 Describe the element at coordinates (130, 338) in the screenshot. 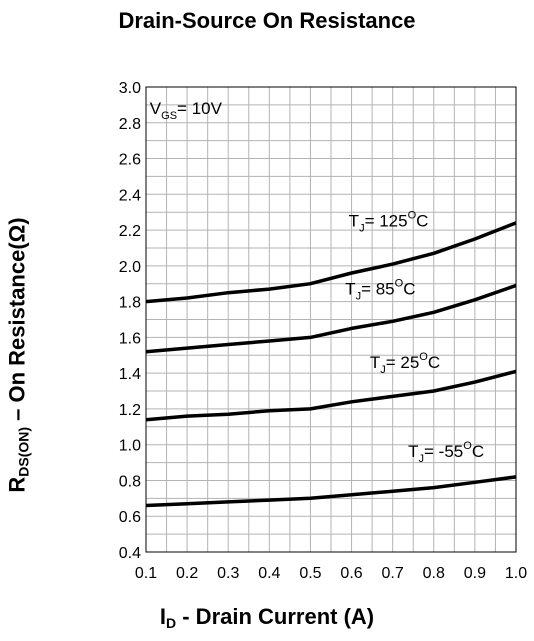

I see `y-tick-label: 1.6` at that location.